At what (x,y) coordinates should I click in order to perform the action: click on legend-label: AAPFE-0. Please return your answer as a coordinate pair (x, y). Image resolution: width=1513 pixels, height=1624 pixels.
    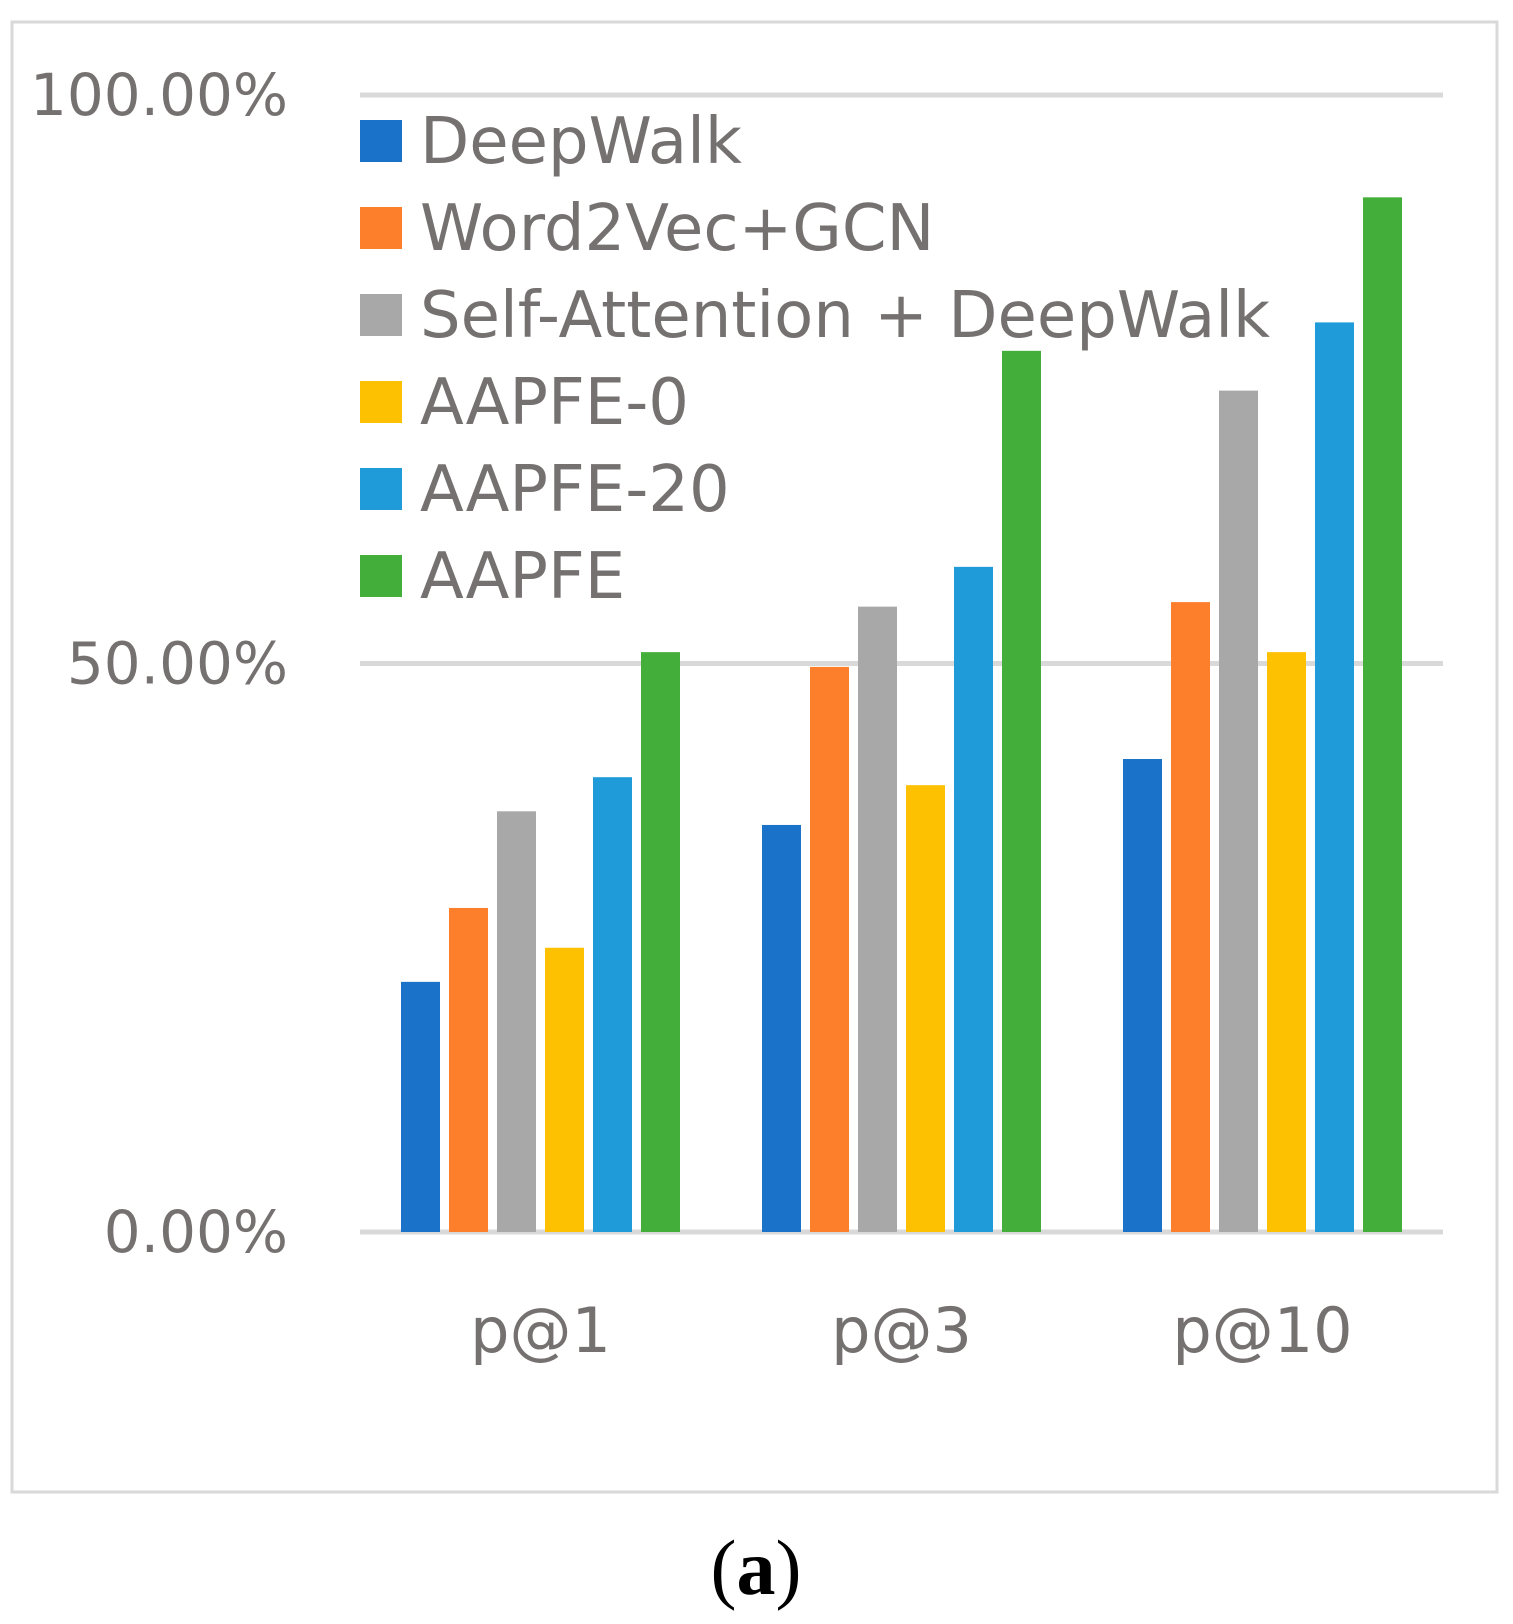
    Looking at the image, I should click on (554, 403).